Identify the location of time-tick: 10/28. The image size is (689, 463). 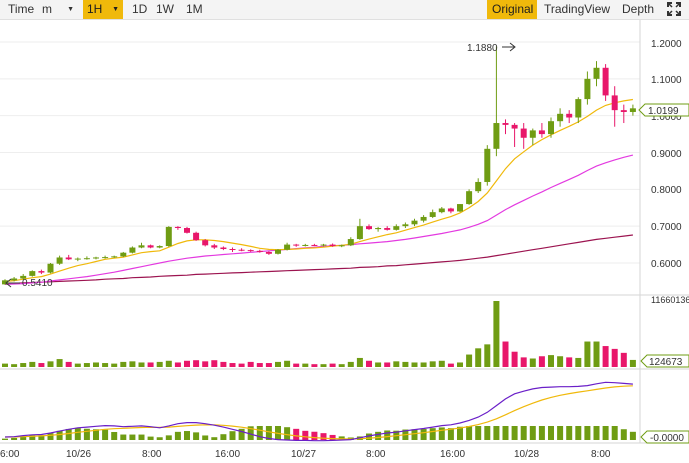
(526, 454).